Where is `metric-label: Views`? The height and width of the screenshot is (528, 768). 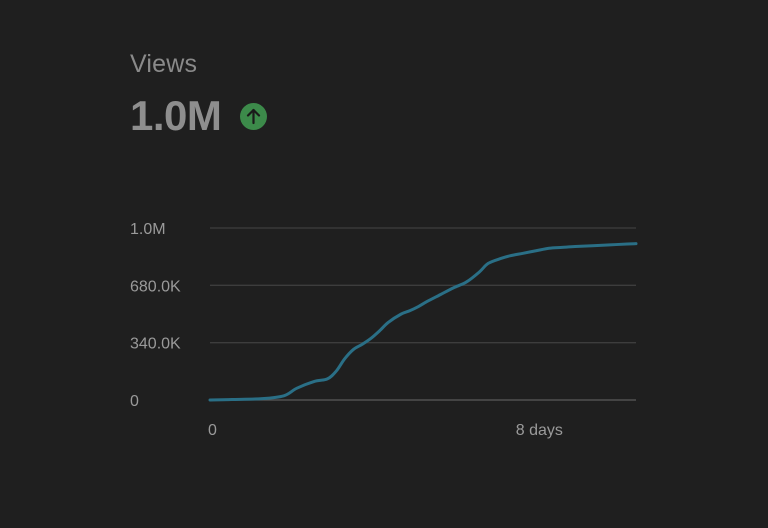
metric-label: Views is located at coordinates (164, 64).